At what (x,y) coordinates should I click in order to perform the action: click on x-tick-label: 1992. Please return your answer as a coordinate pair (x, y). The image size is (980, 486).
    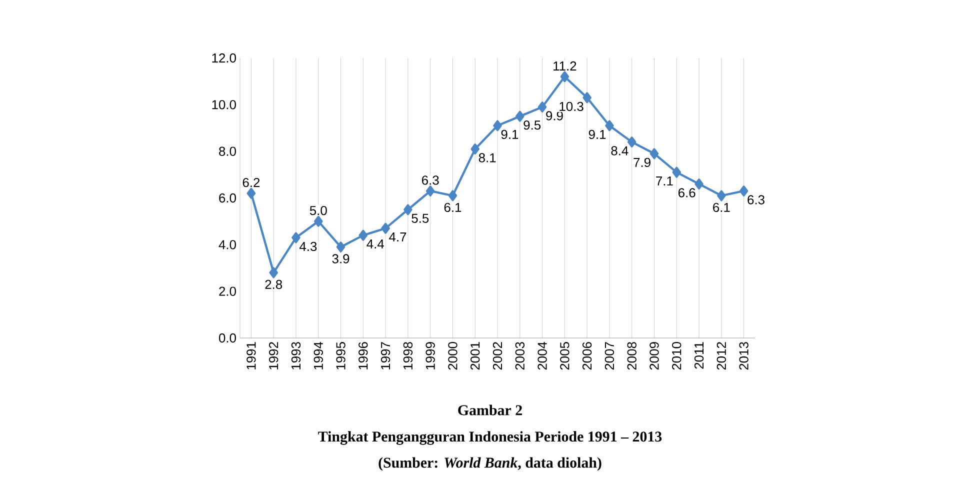
    Looking at the image, I should click on (273, 356).